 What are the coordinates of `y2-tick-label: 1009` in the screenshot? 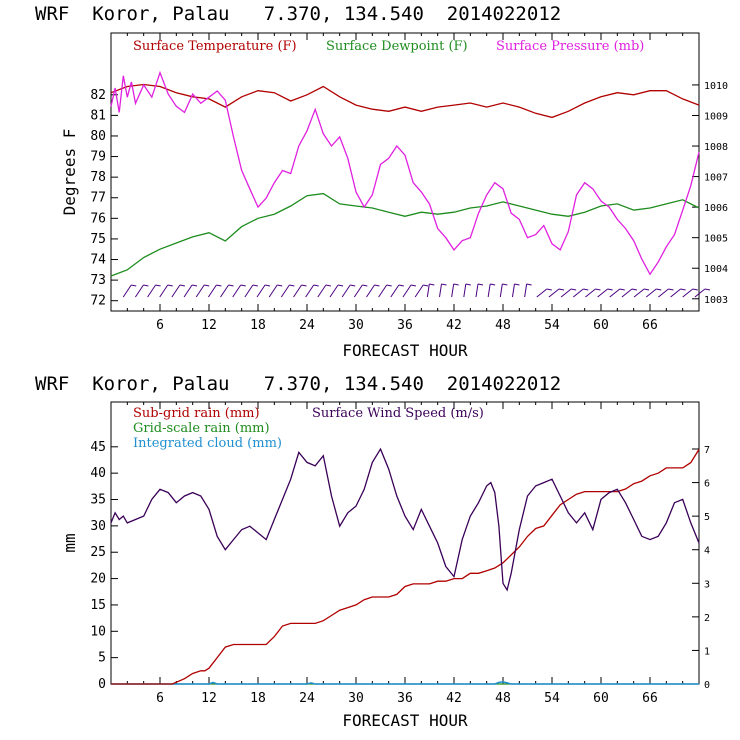 It's located at (716, 116).